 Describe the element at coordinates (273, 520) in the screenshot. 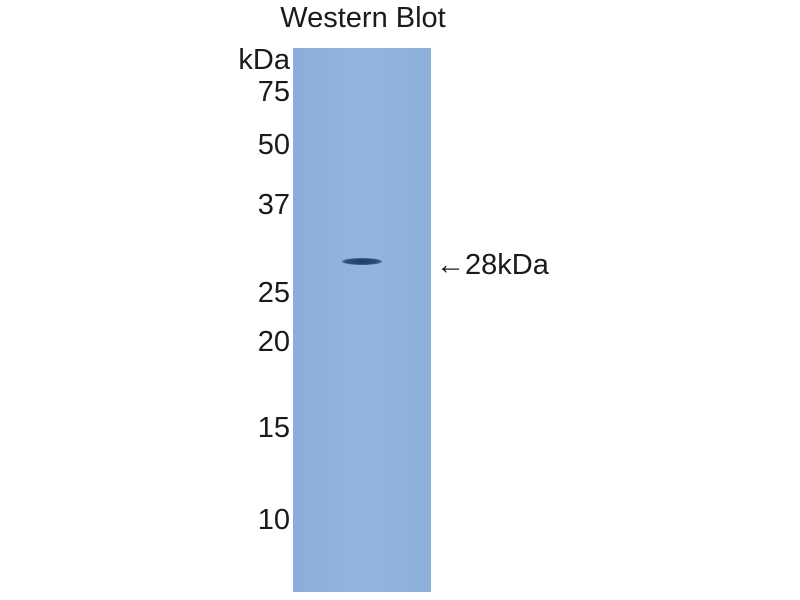

I see `marker-10: 10` at that location.